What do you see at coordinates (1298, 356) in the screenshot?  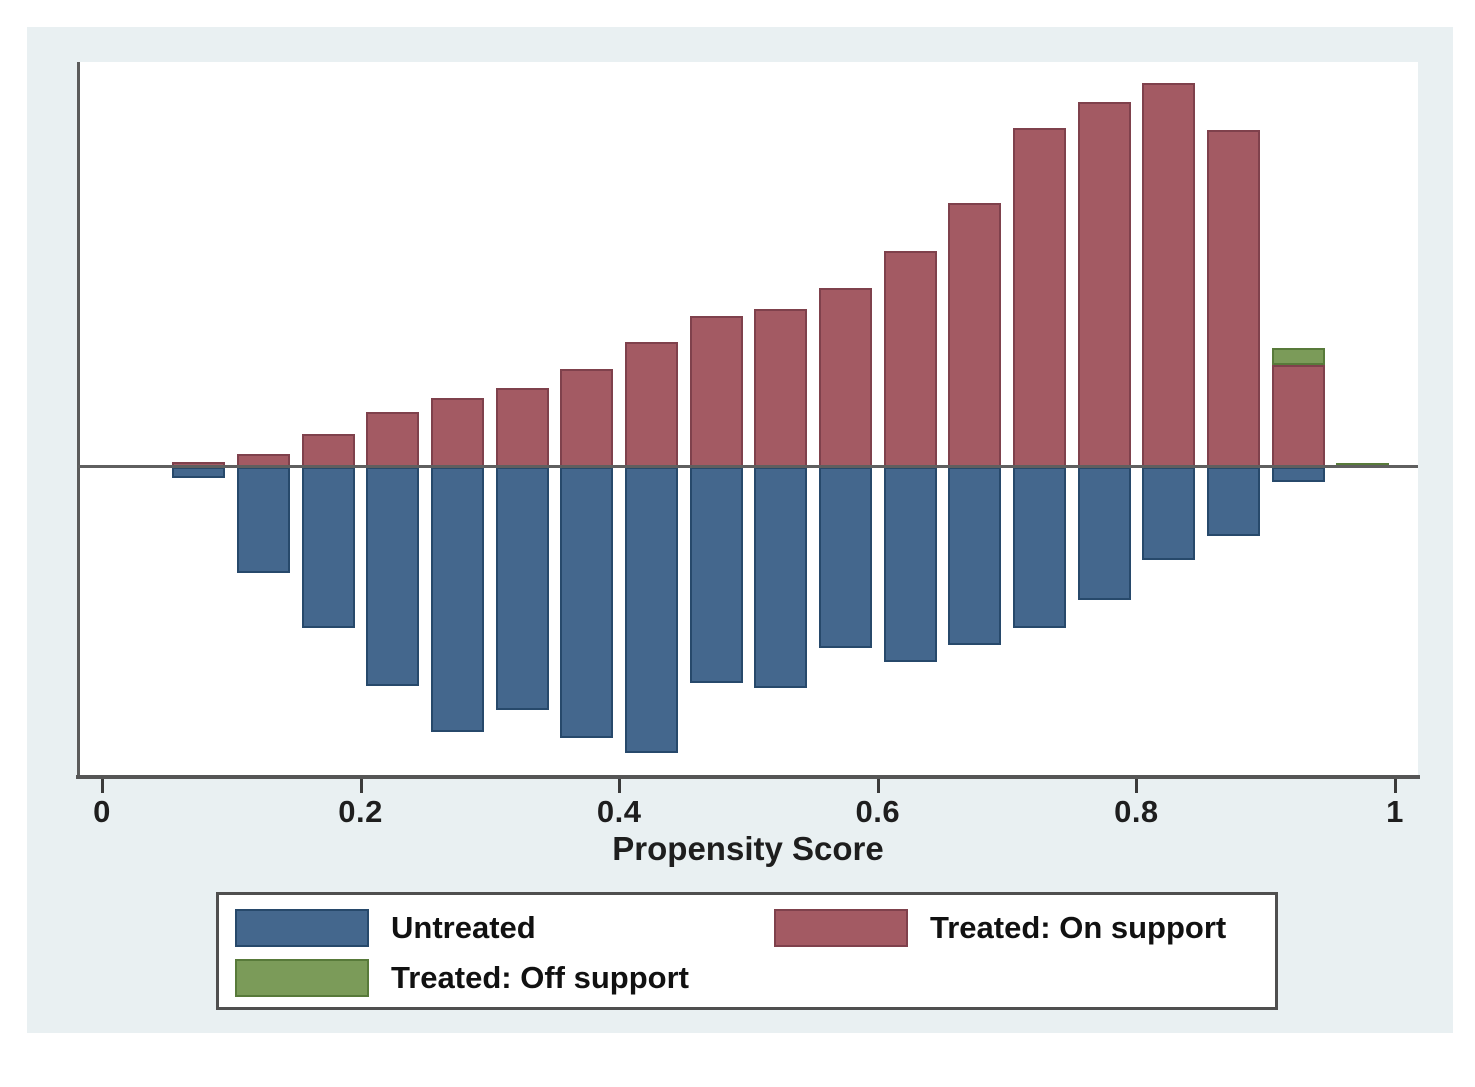 I see `bar-treated-off-bin-0.90` at bounding box center [1298, 356].